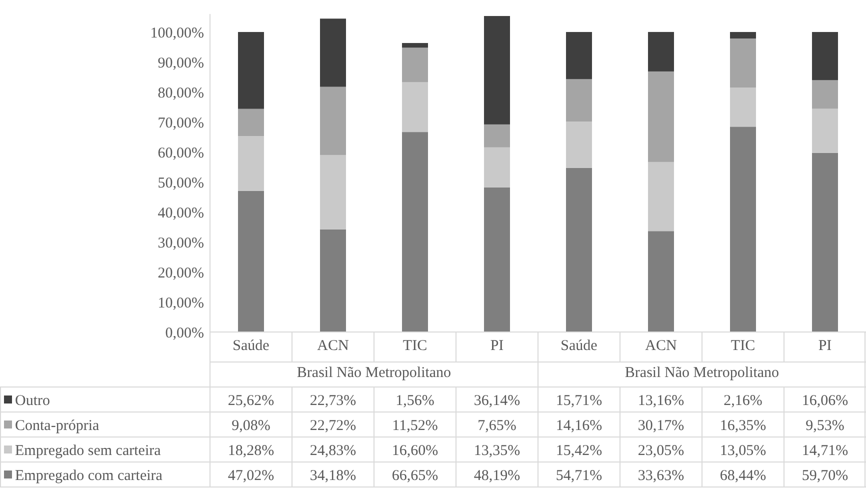 The width and height of the screenshot is (866, 491). Describe the element at coordinates (415, 400) in the screenshot. I see `data-label: 1,56%` at that location.